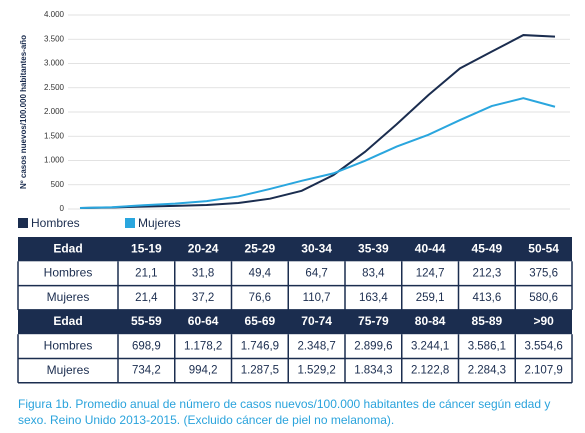 The image size is (585, 433). What do you see at coordinates (260, 321) in the screenshot?
I see `table-age-header: 65-69` at bounding box center [260, 321].